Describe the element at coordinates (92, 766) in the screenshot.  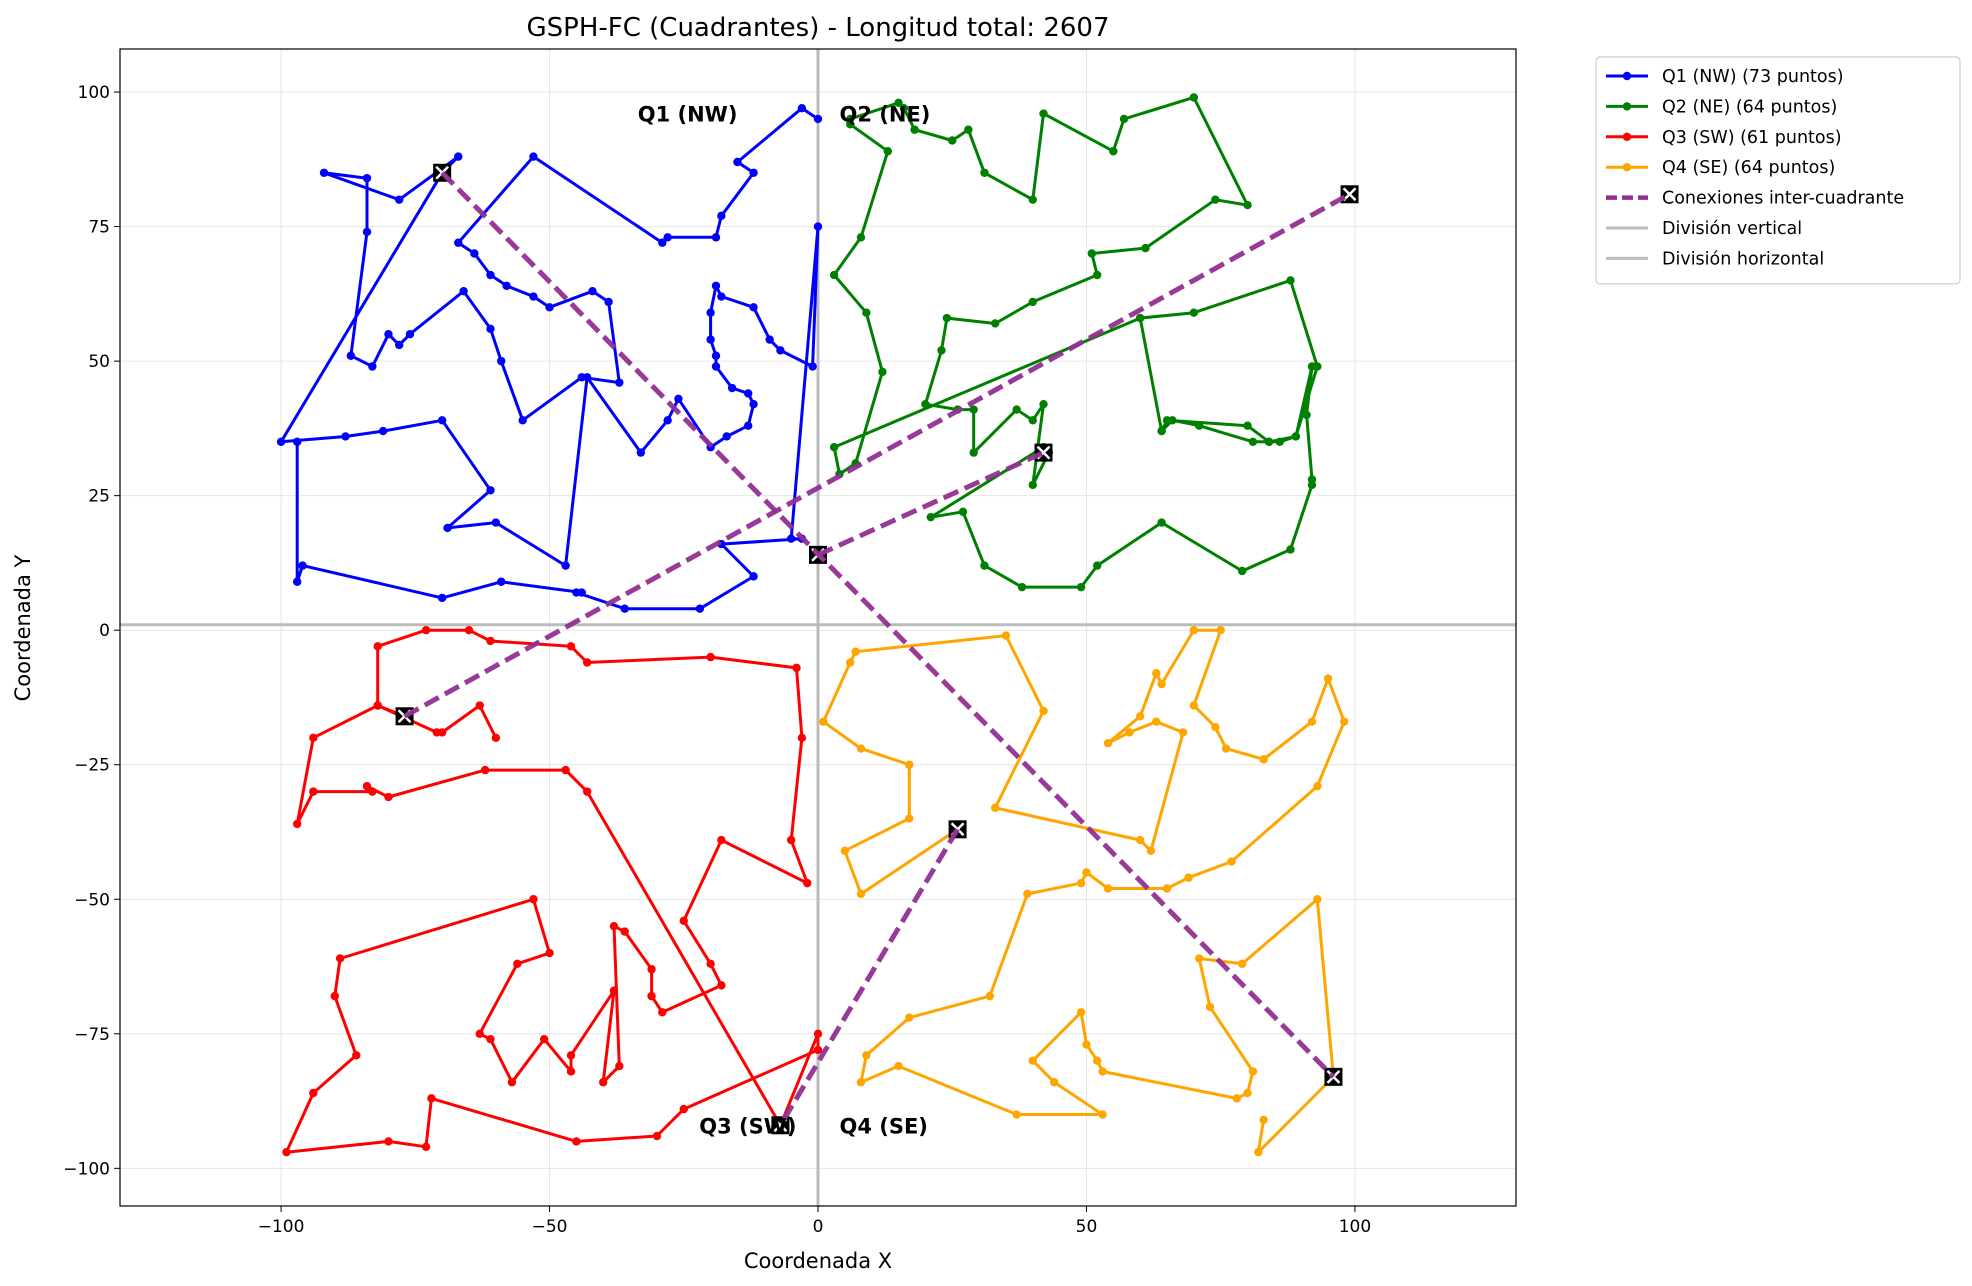
I see `y-tick-label: −25` at that location.